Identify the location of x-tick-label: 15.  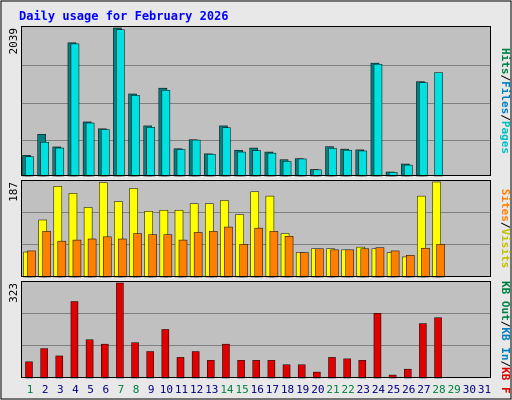
(241, 389).